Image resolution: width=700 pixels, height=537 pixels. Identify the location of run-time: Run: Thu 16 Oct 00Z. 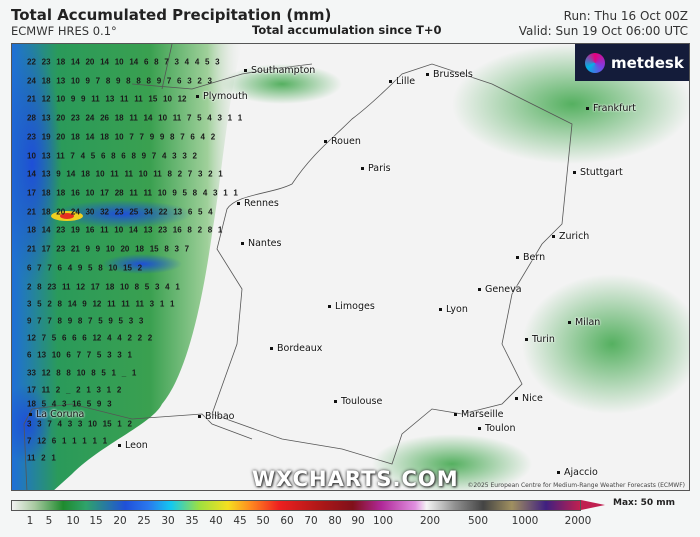
(625, 16).